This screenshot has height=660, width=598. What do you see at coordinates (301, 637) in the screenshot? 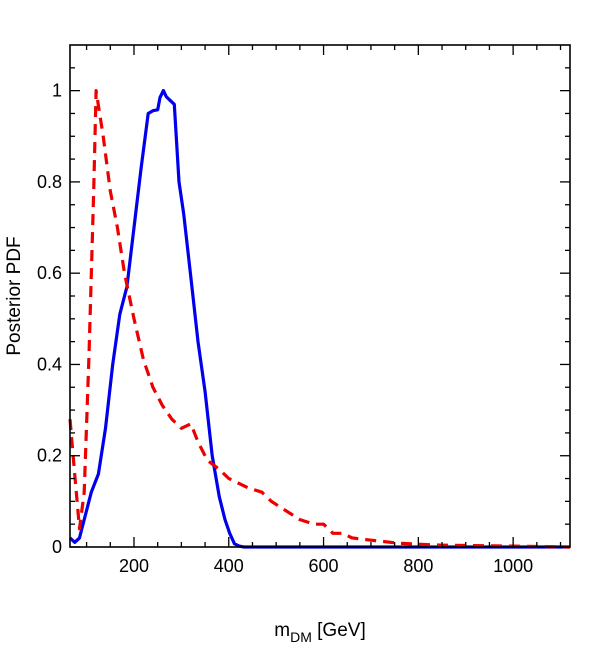
I see `x-axis-label-subscript: DM` at bounding box center [301, 637].